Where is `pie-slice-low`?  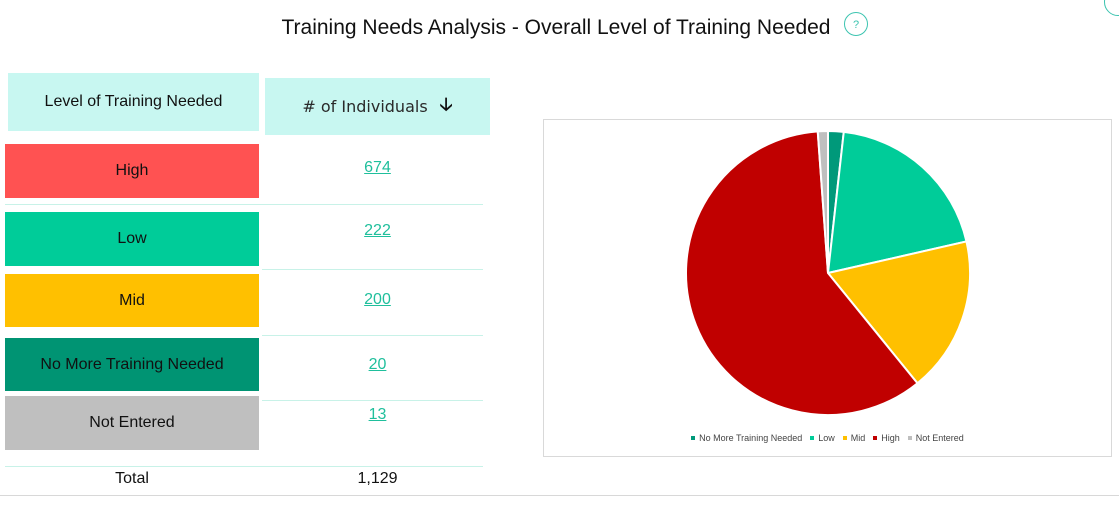 pie-slice-low is located at coordinates (897, 202).